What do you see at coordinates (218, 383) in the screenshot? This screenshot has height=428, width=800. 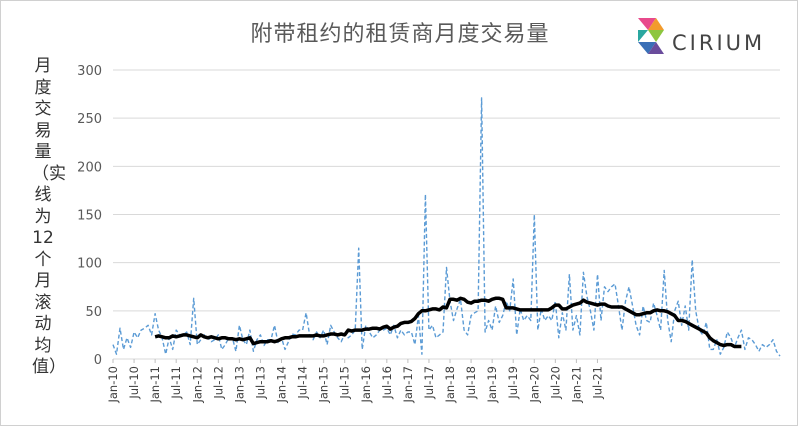 I see `x-tick-label: Jul-12` at bounding box center [218, 383].